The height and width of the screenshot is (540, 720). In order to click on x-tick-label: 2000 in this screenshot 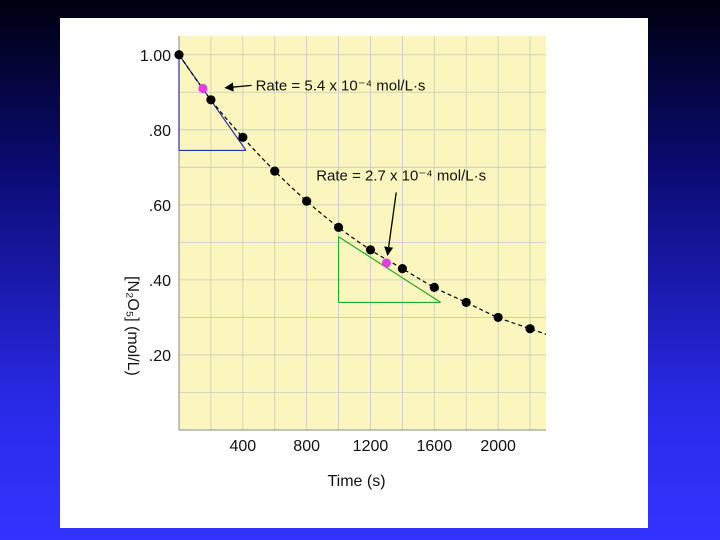, I will do `click(498, 446)`.